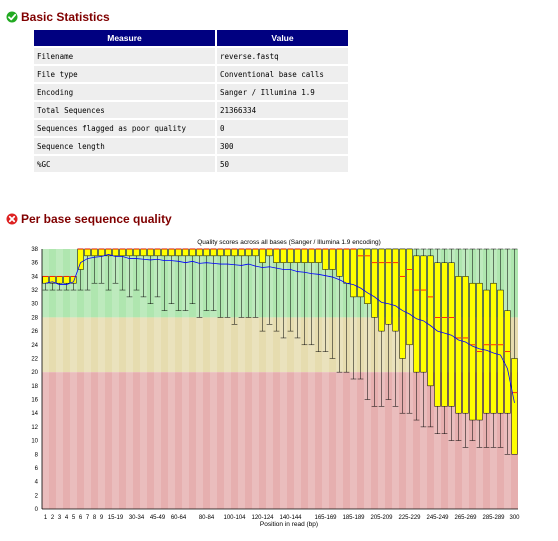  I want to click on y-tick-label: 32, so click(34, 291).